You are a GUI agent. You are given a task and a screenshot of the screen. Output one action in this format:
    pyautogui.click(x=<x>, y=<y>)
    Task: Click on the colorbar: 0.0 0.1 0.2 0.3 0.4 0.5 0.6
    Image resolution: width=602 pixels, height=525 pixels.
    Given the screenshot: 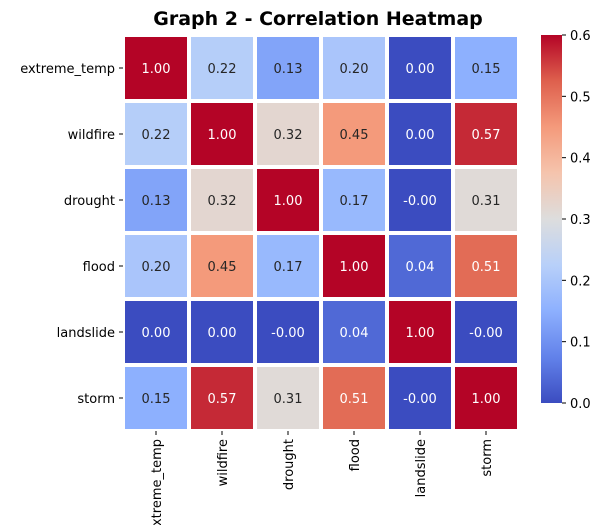 What is the action you would take?
    pyautogui.click(x=566, y=220)
    